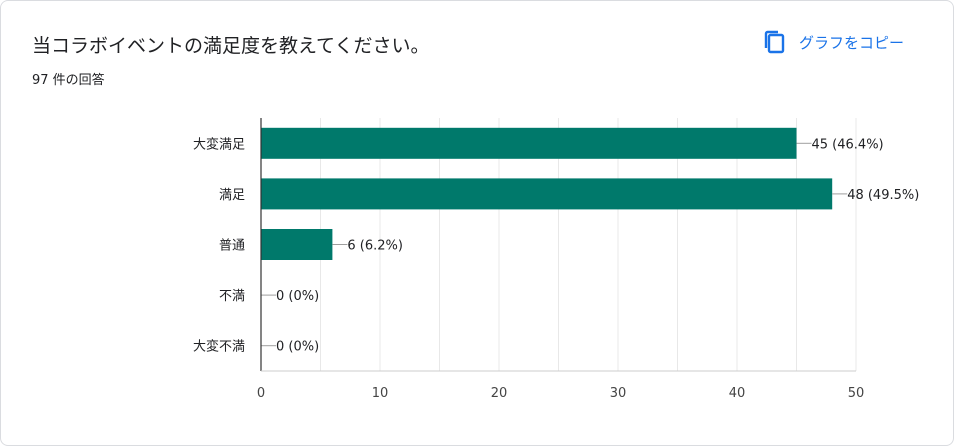  I want to click on x-tick-label: 40, so click(737, 393).